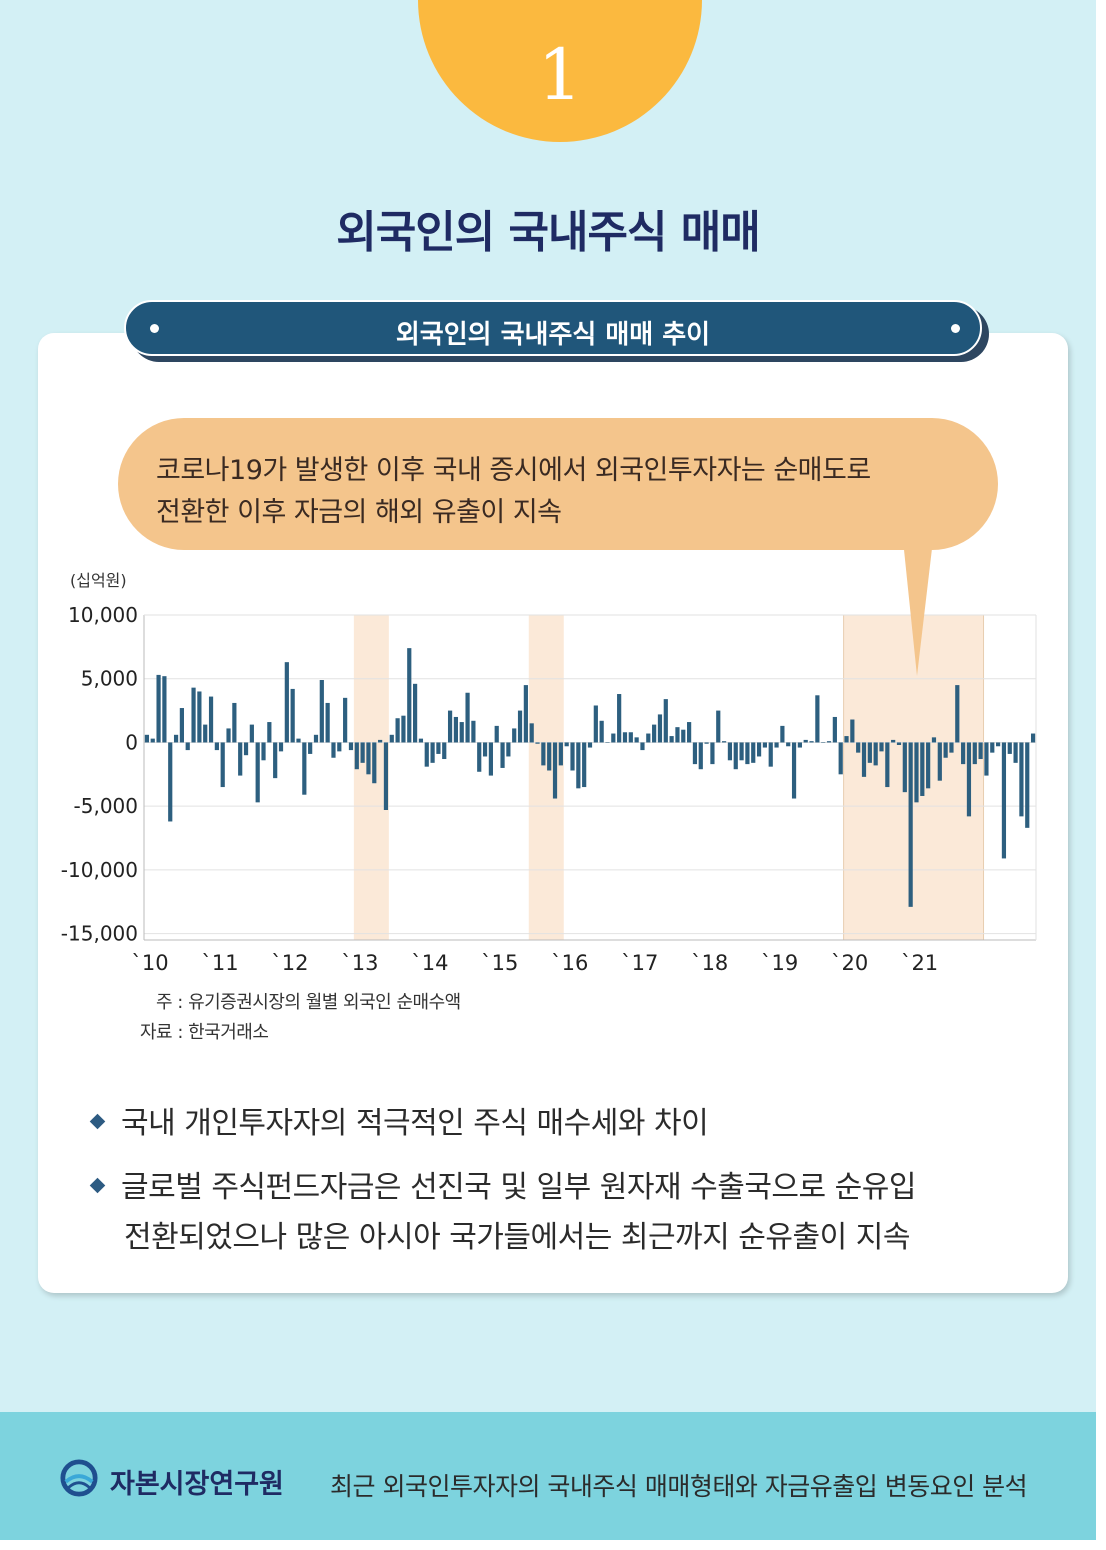 This screenshot has height=1550, width=1106. What do you see at coordinates (518, 1187) in the screenshot?
I see `bullet-2-text-line-1: 글로벌 주식펀드자금은 선진국 및 일부 원자재 수출국으로 순유입` at bounding box center [518, 1187].